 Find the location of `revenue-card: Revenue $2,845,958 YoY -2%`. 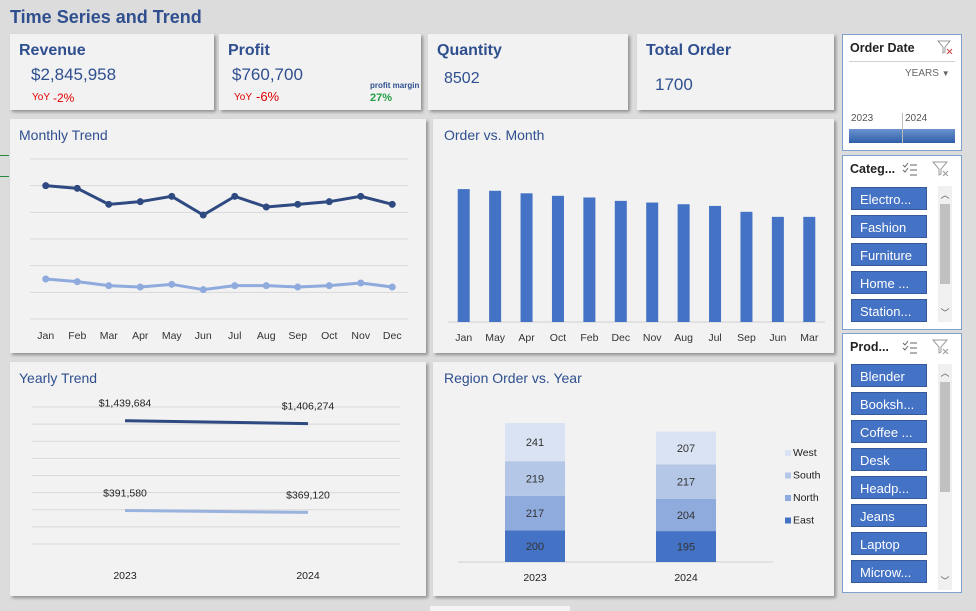

revenue-card: Revenue $2,845,958 YoY -2% is located at coordinates (112, 72).